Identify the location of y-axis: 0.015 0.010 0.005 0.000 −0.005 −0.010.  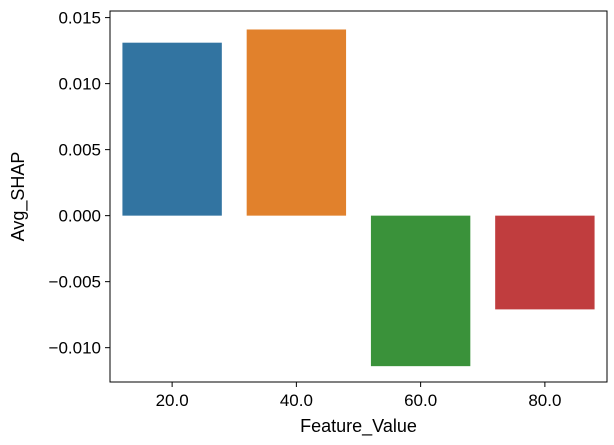
(79, 183).